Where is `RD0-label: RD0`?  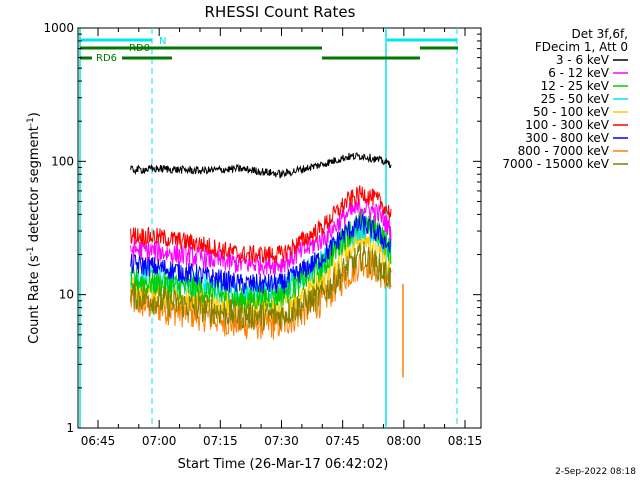 RD0-label: RD0 is located at coordinates (139, 48).